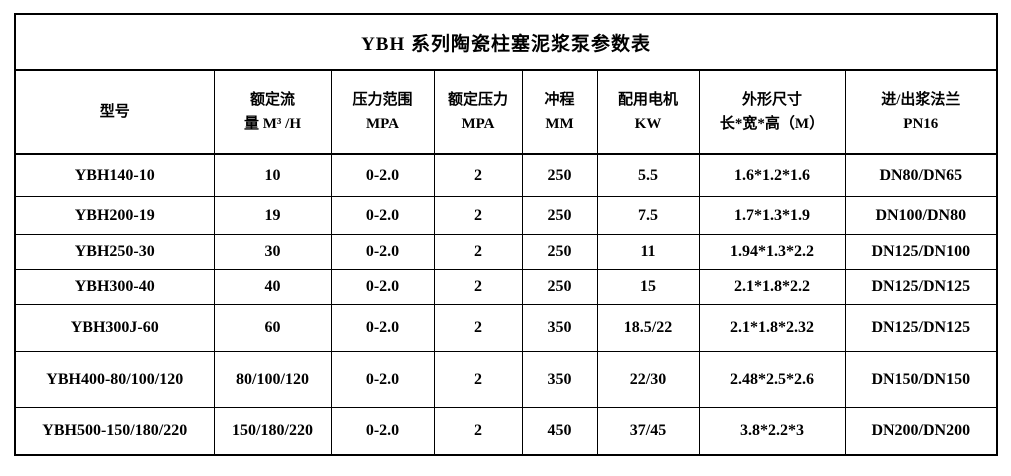 Image resolution: width=1011 pixels, height=476 pixels. I want to click on table-title-row: YBH 系列陶瓷柱塞泥浆泵参数表, so click(506, 42).